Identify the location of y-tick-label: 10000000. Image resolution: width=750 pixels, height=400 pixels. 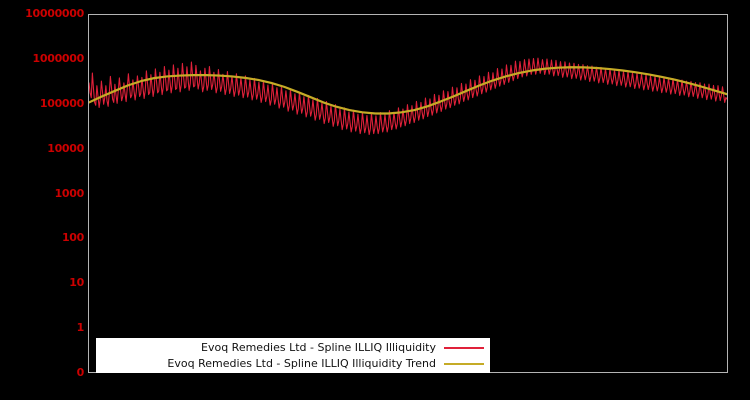
(54, 13).